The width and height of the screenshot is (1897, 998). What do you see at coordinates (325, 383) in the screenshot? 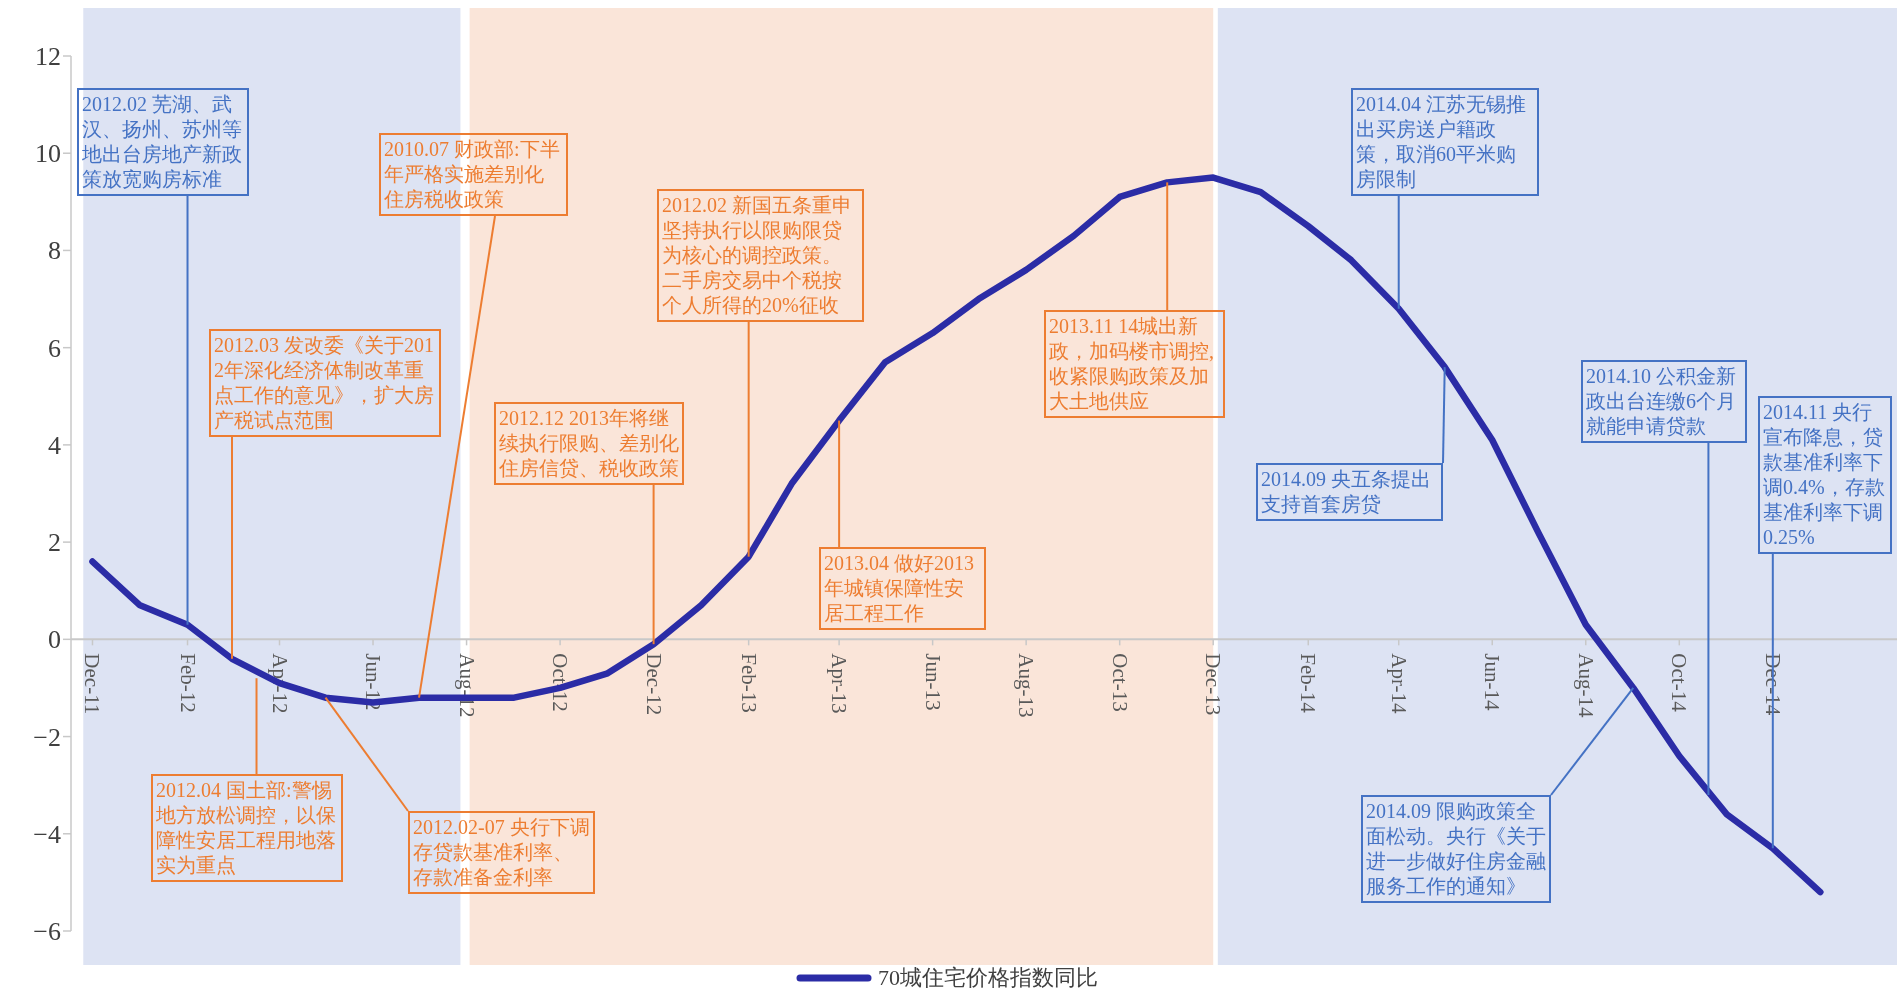
I see `annotation: 2012.03 发改委《关于2012年深化经济体制改革重点工作的意见》，扩大房产税试点范围` at bounding box center [325, 383].